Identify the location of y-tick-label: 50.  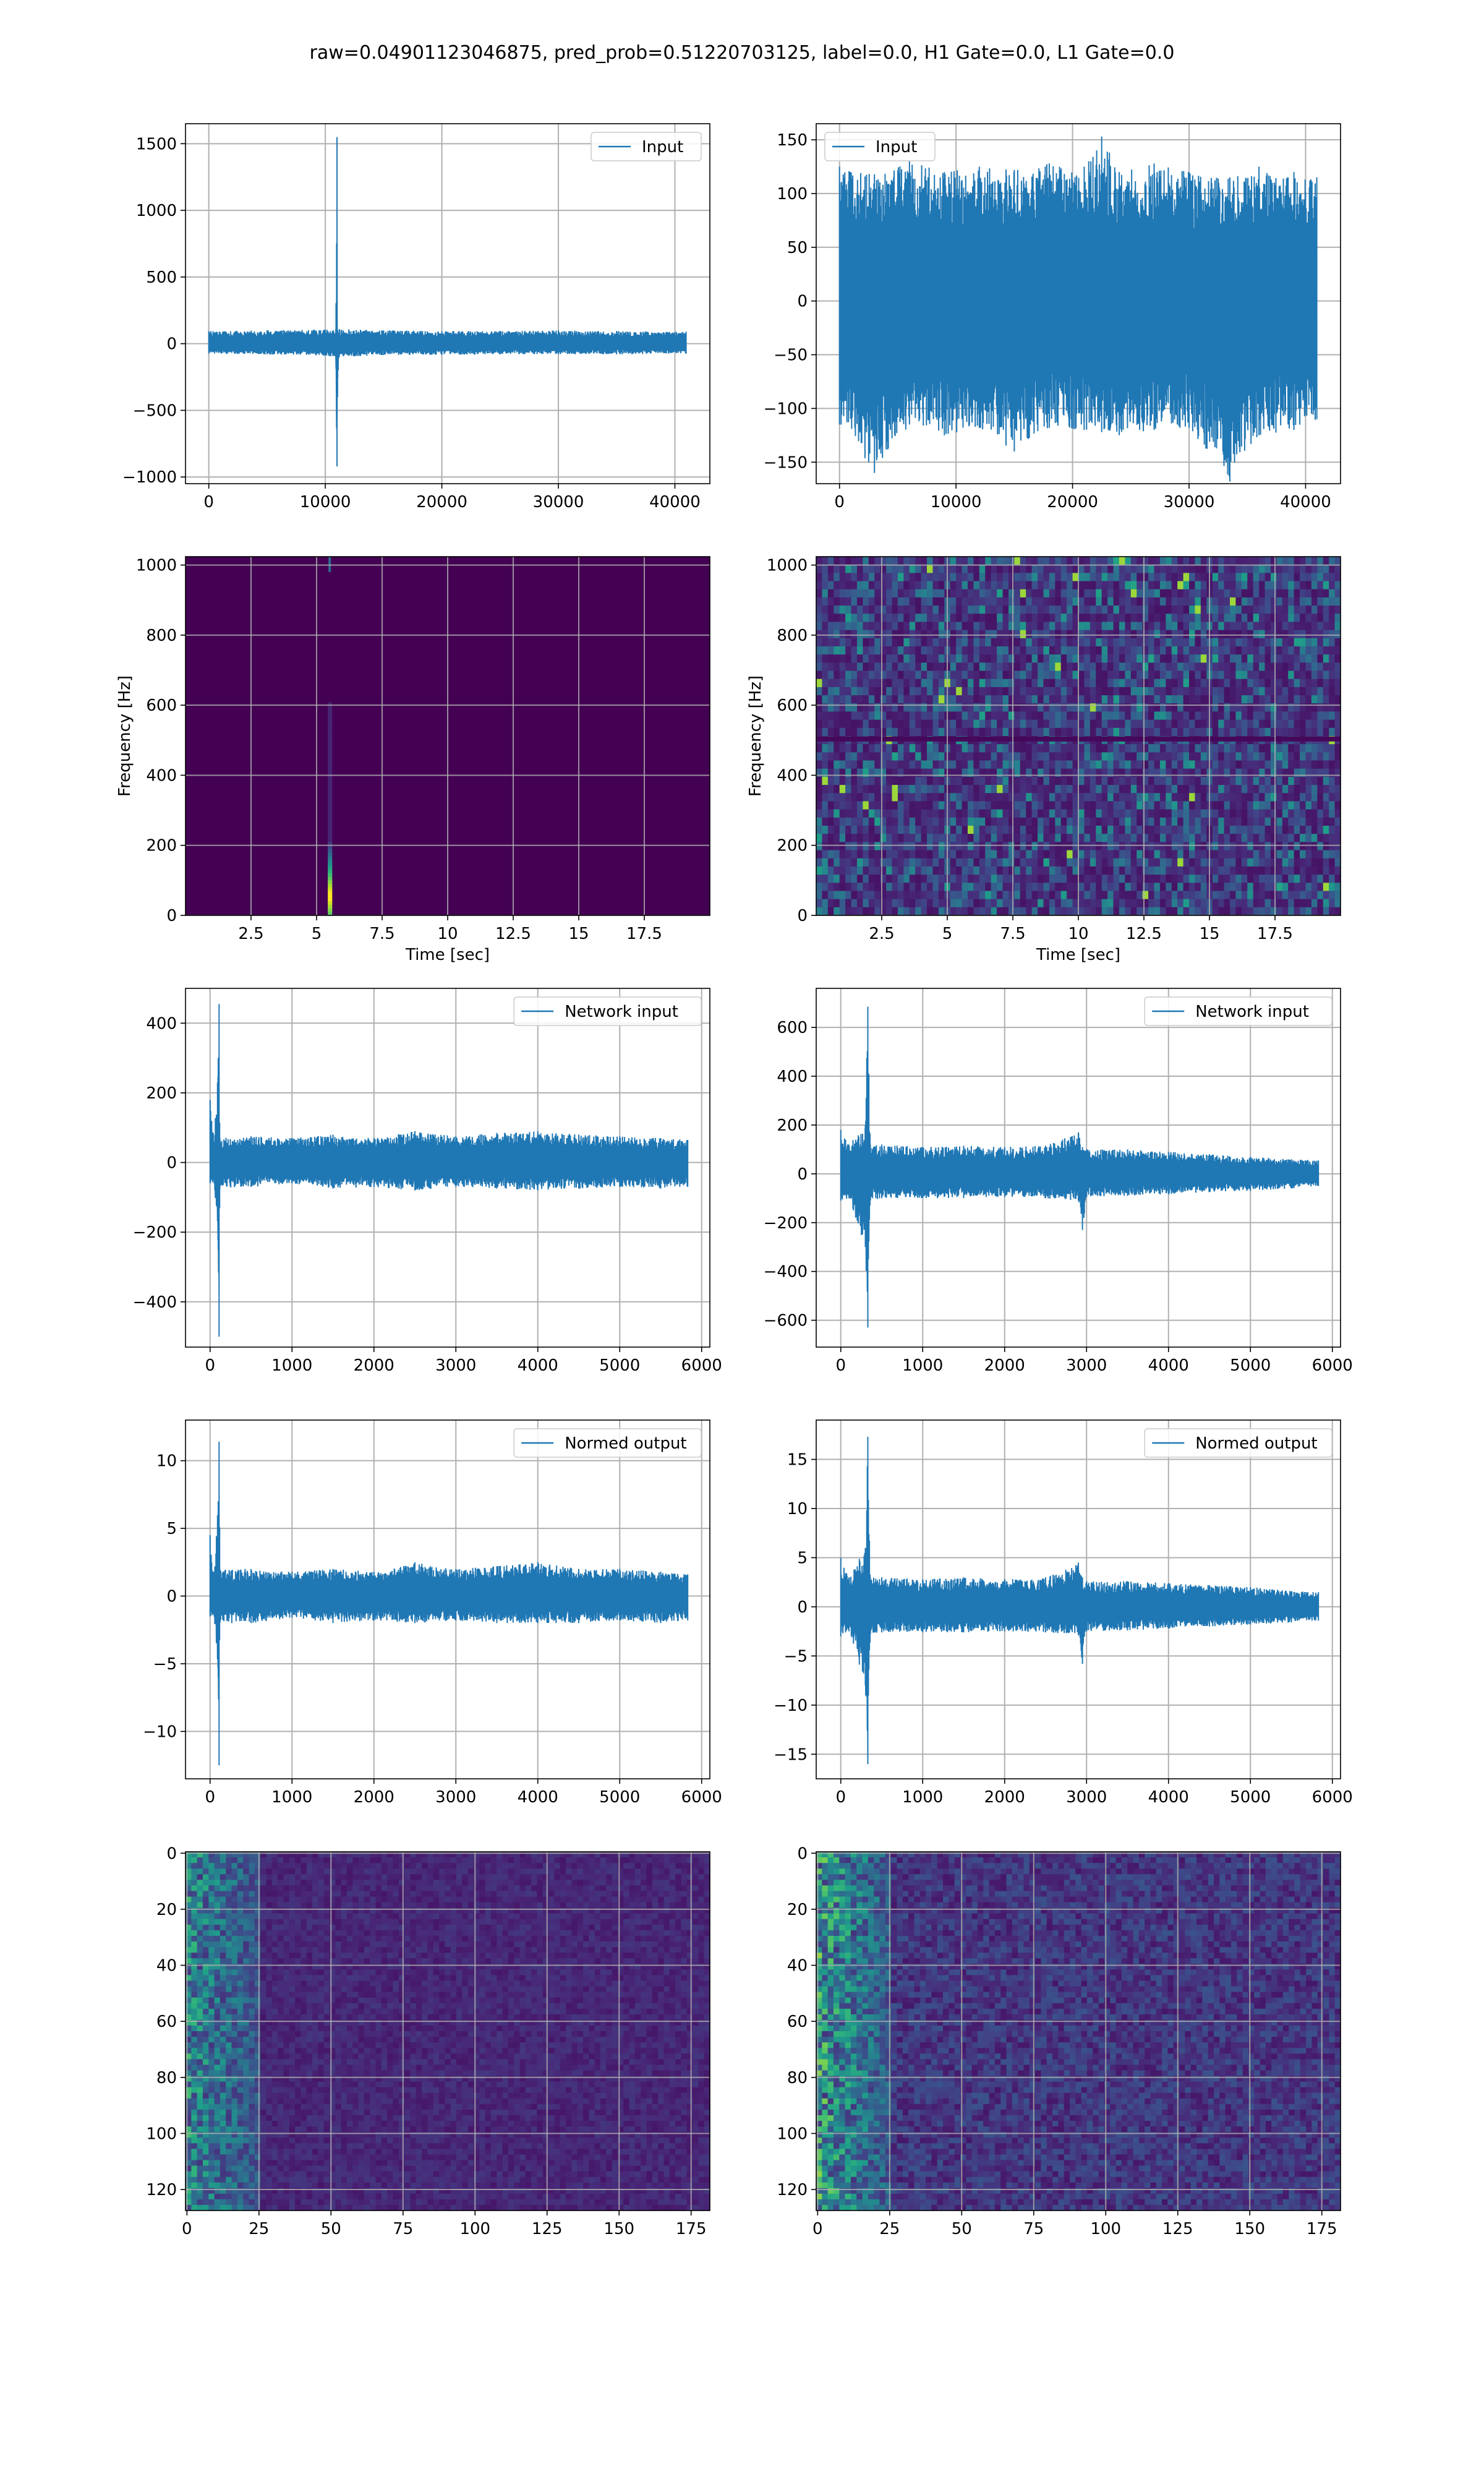
(797, 248).